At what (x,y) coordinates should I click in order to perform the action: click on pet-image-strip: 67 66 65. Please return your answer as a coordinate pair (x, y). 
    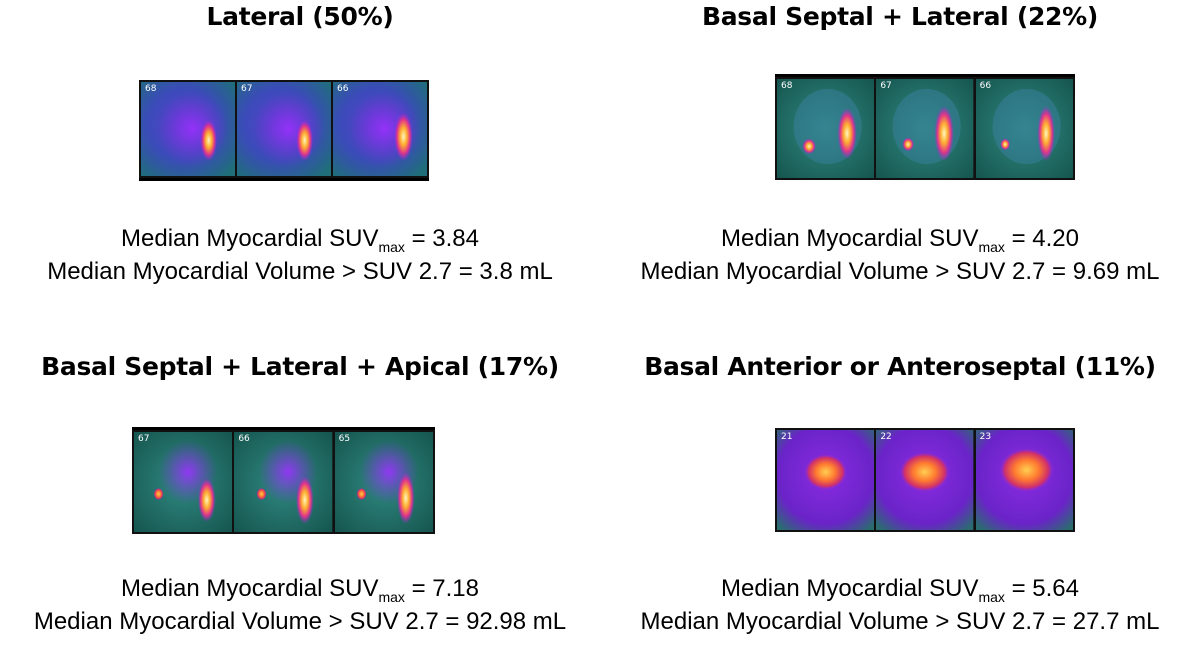
    Looking at the image, I should click on (283, 480).